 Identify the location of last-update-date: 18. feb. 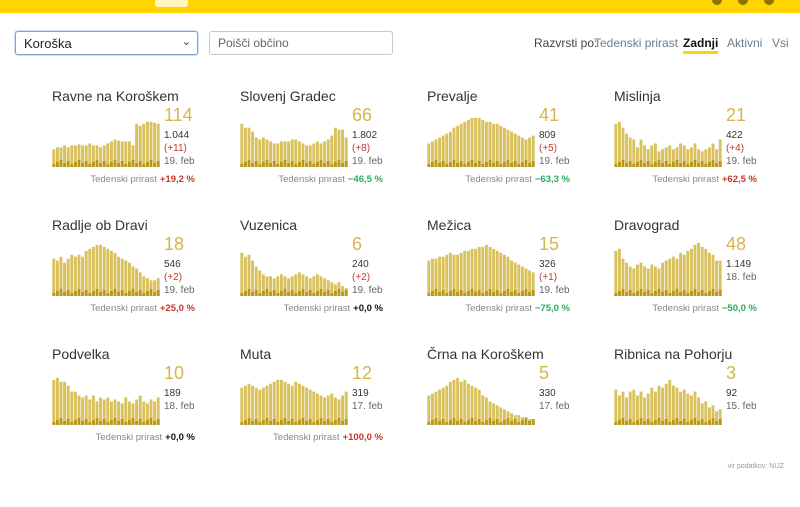
(179, 406).